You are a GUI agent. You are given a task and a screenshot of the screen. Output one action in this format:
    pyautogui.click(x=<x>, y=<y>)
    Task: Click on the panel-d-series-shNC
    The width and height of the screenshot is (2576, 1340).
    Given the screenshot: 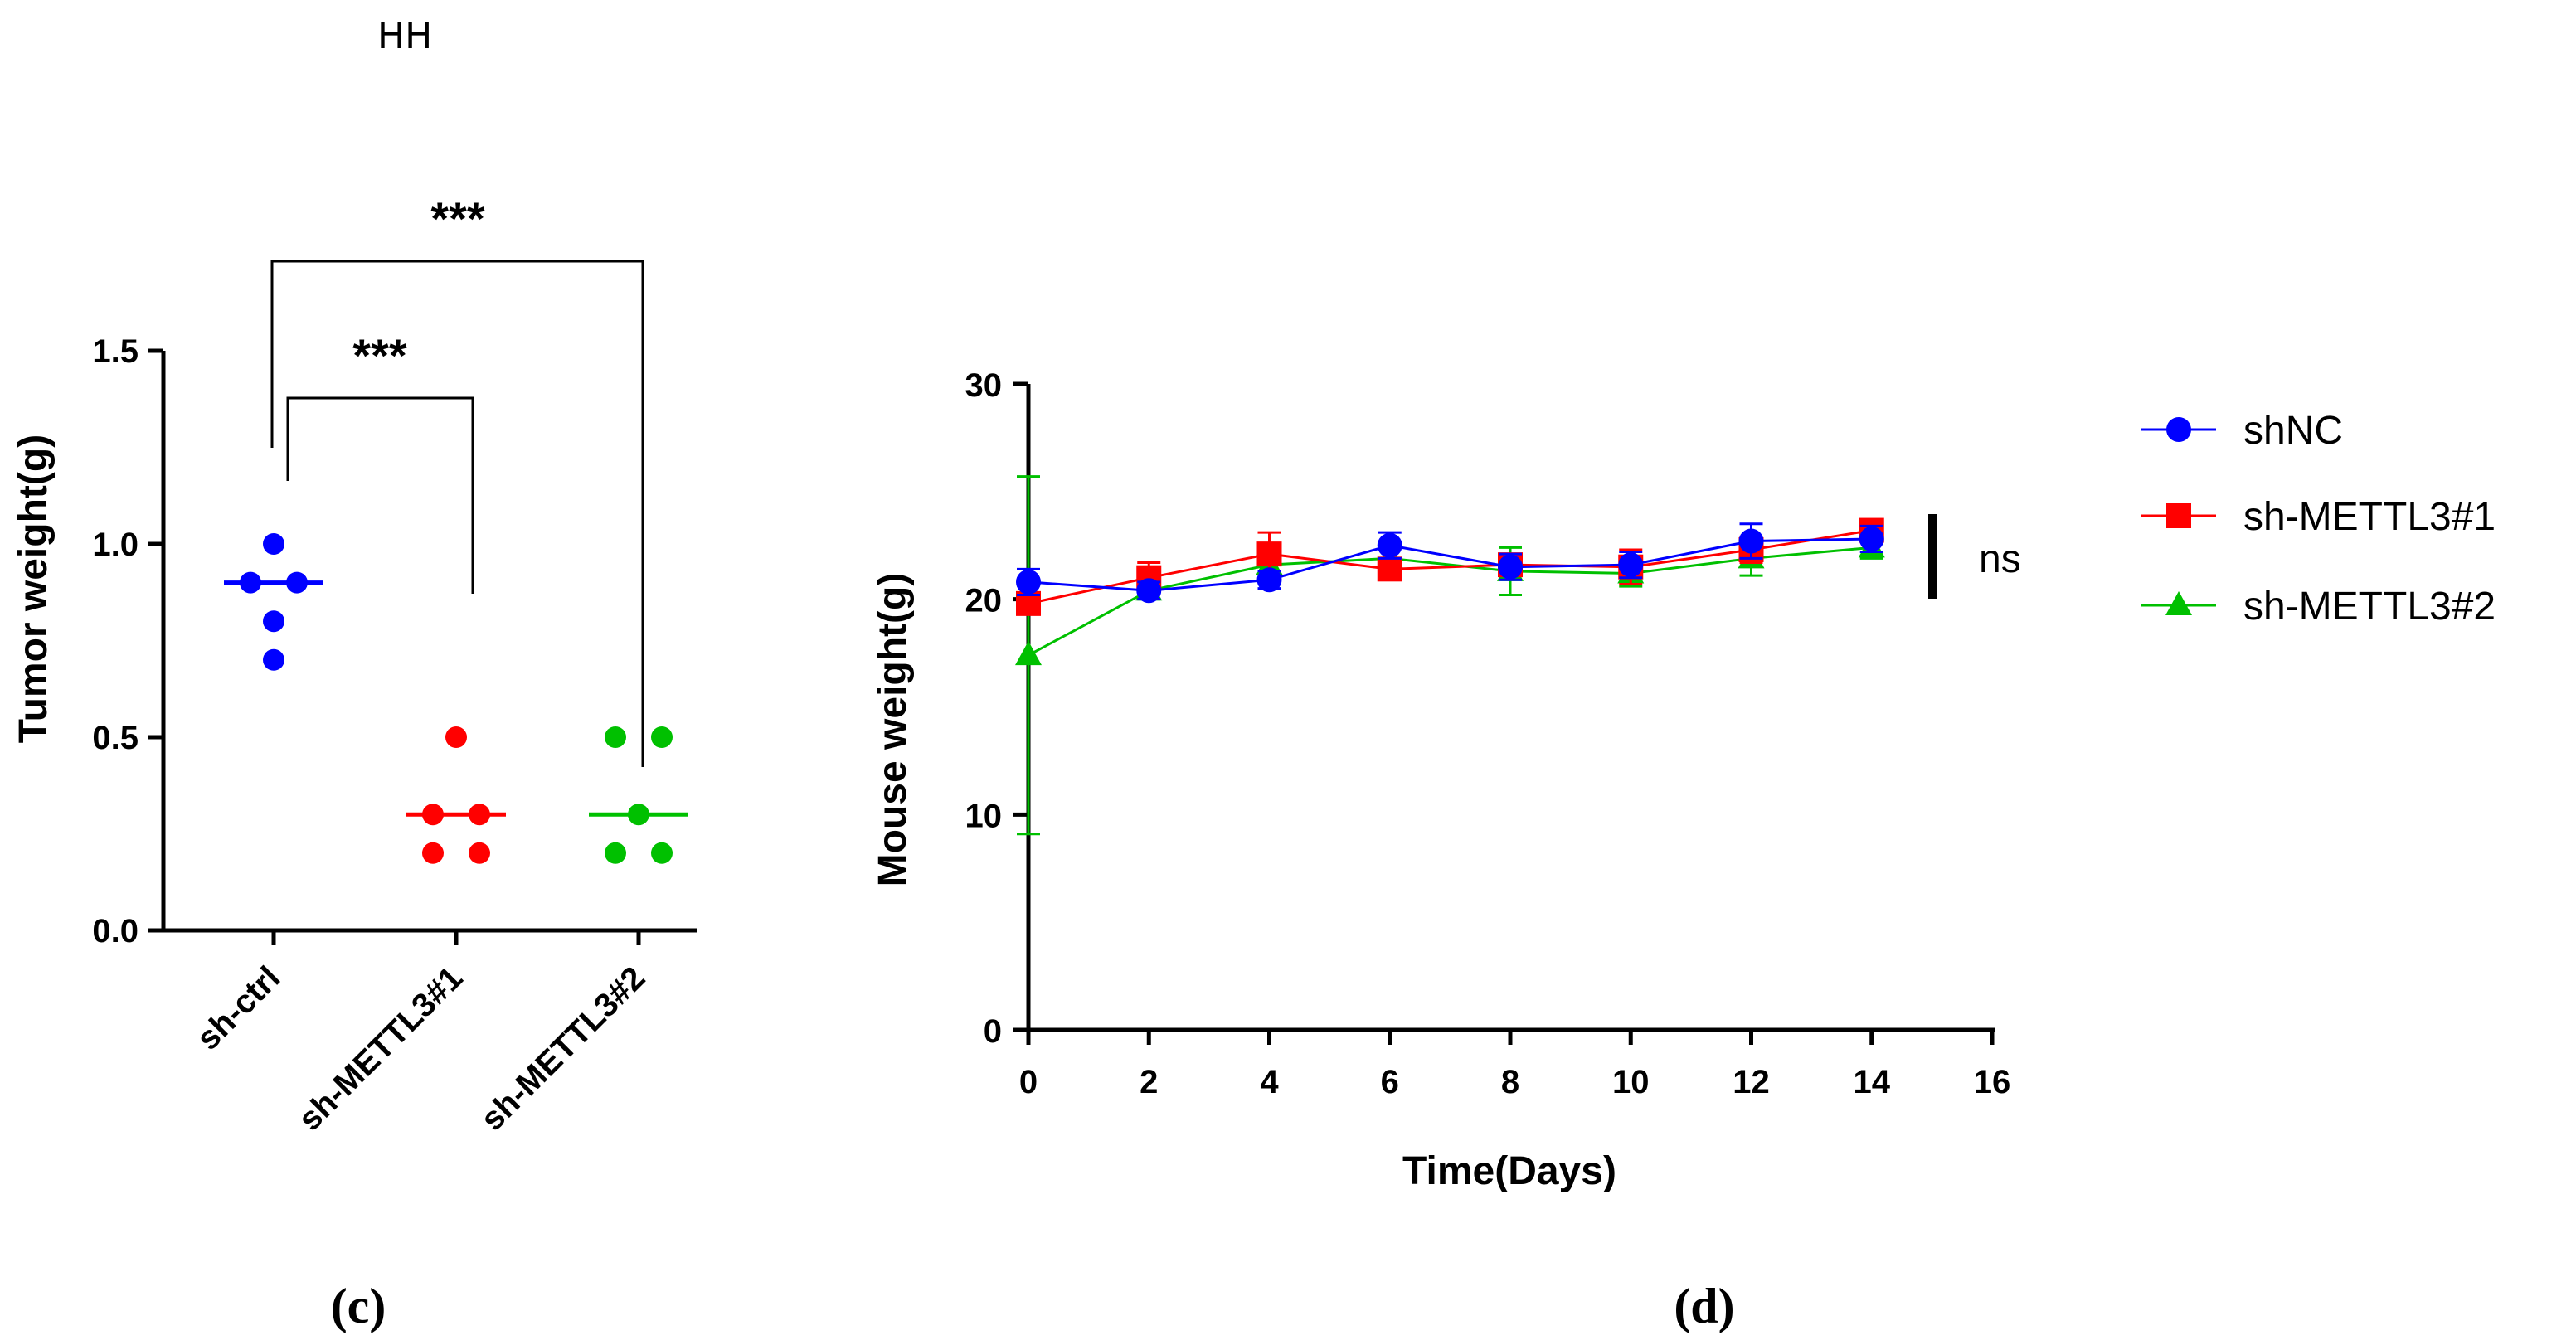 What is the action you would take?
    pyautogui.click(x=1450, y=563)
    